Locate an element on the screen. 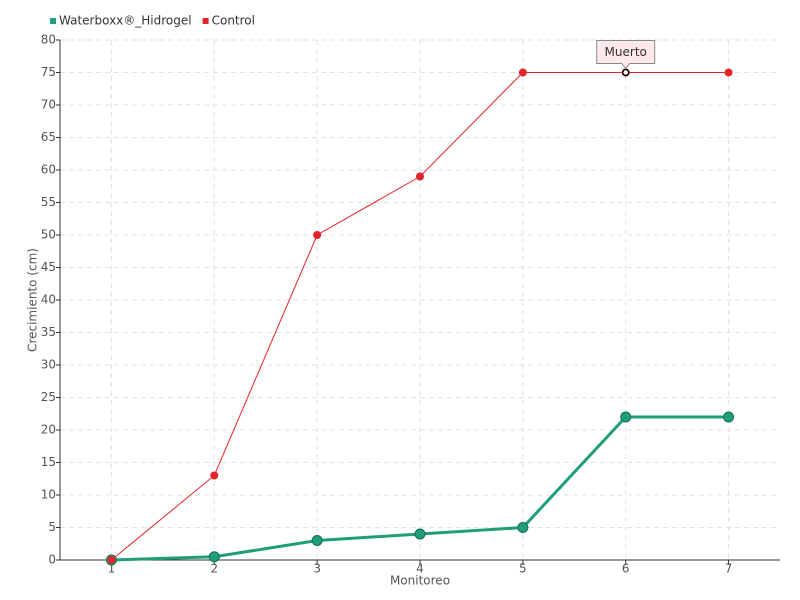 The image size is (800, 600). y-tick-label: 65 is located at coordinates (48, 137).